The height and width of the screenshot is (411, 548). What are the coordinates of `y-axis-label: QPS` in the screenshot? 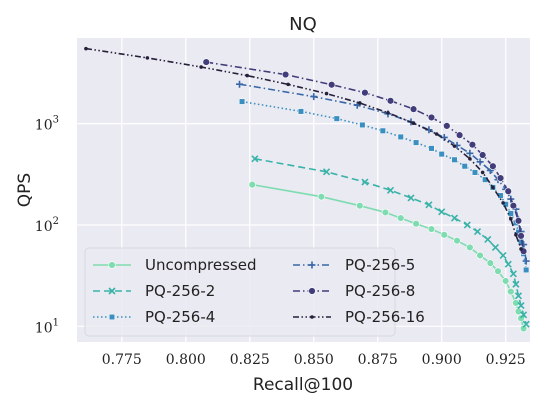 It's located at (25, 190).